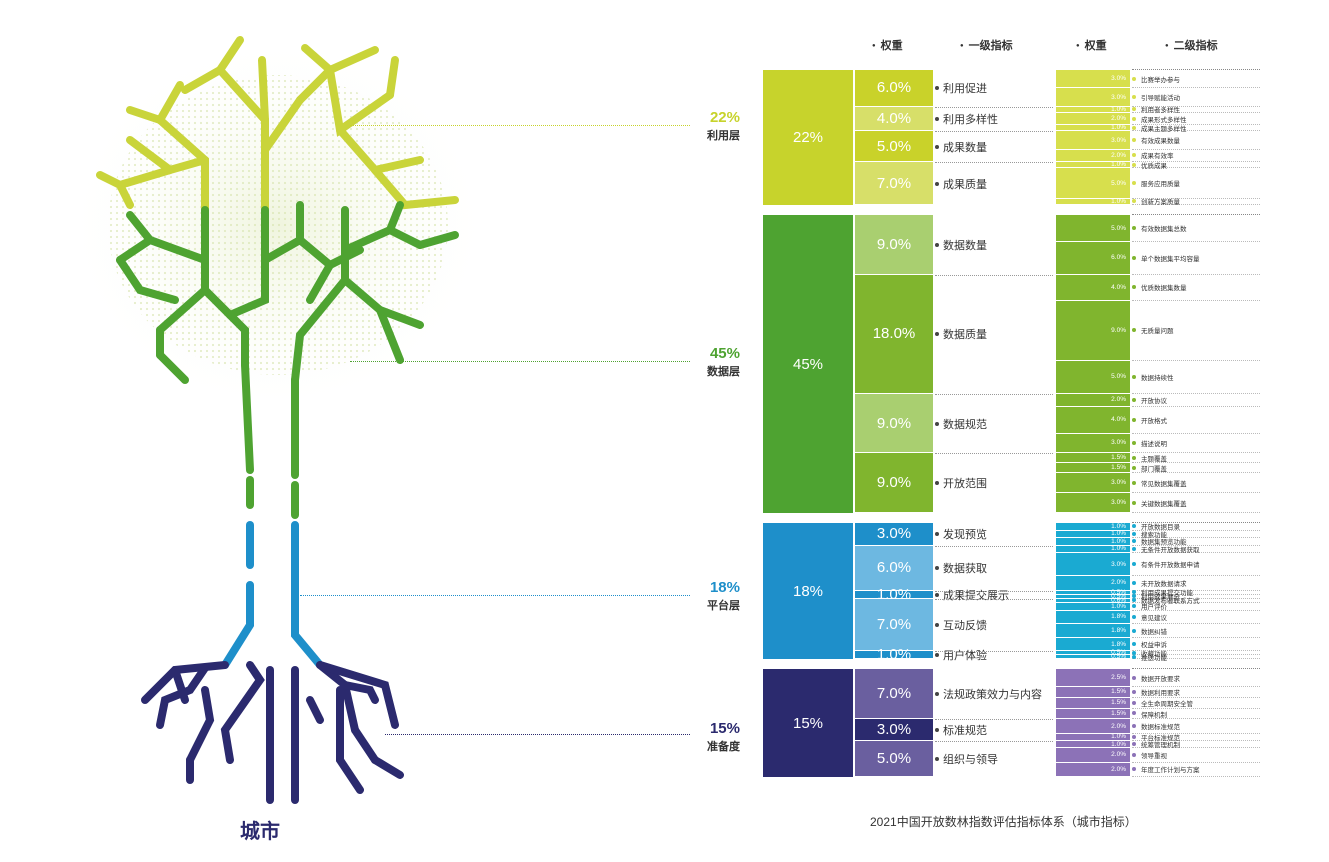 The height and width of the screenshot is (862, 1329). I want to click on platform-l1-weight: 1.0%, so click(894, 654).